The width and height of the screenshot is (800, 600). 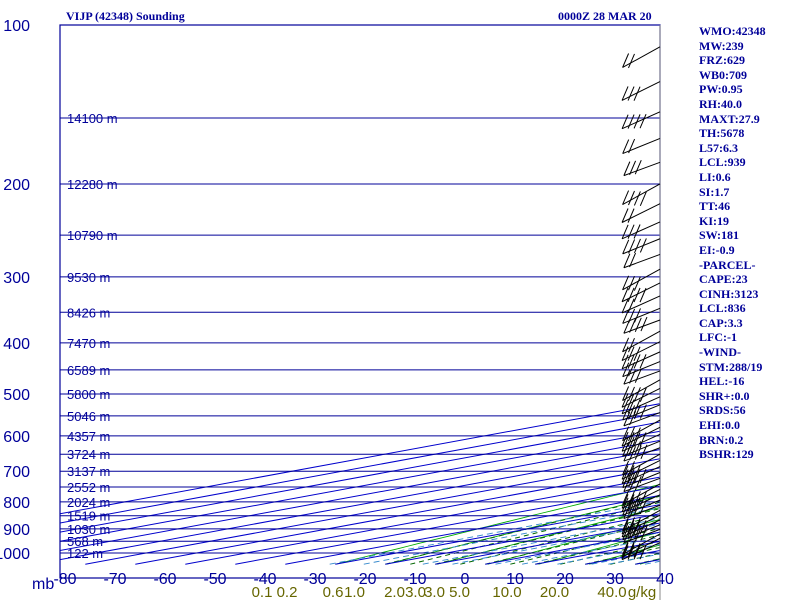 What do you see at coordinates (615, 579) in the screenshot?
I see `temperature-tick-label: 30` at bounding box center [615, 579].